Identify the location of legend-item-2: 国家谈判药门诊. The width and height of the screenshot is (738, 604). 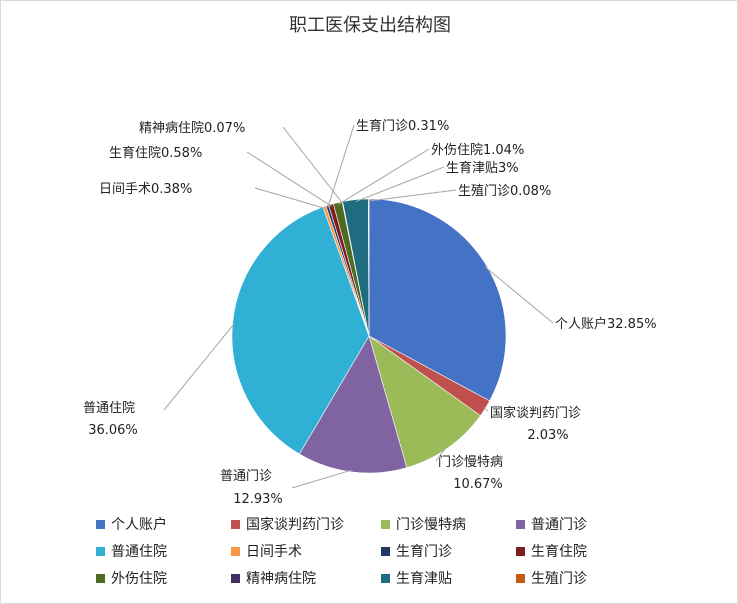
(306, 524).